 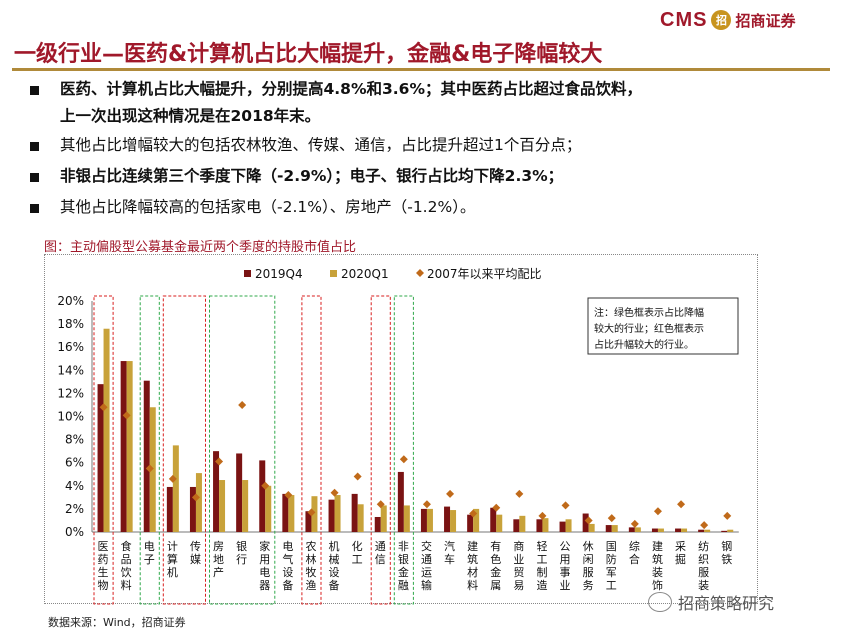 I want to click on y-tick-label: 12%, so click(x=70, y=393).